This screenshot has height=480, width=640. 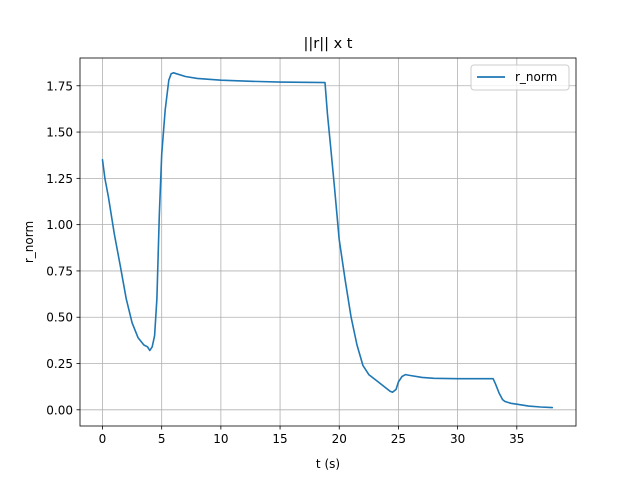 I want to click on y-tick-label: 1.50, so click(x=59, y=133).